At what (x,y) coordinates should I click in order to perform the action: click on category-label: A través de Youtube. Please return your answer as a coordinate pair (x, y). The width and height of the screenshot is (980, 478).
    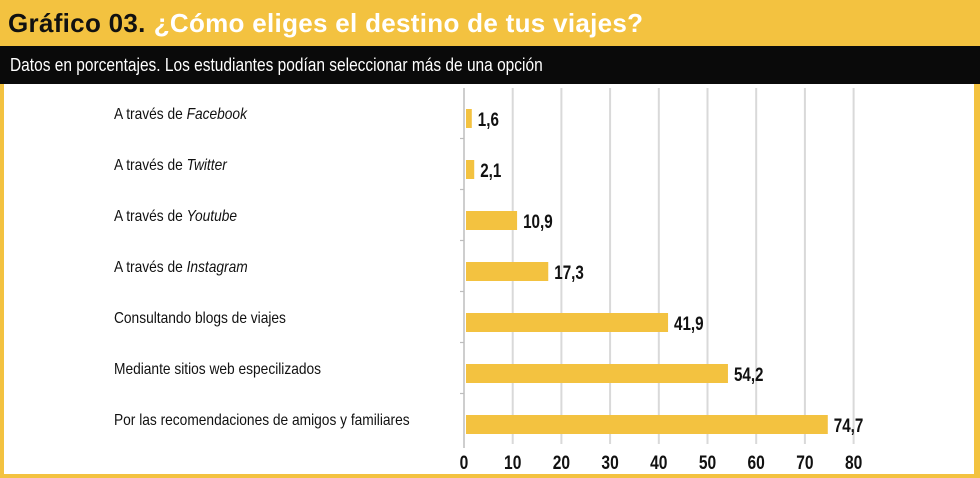
    Looking at the image, I should click on (175, 216).